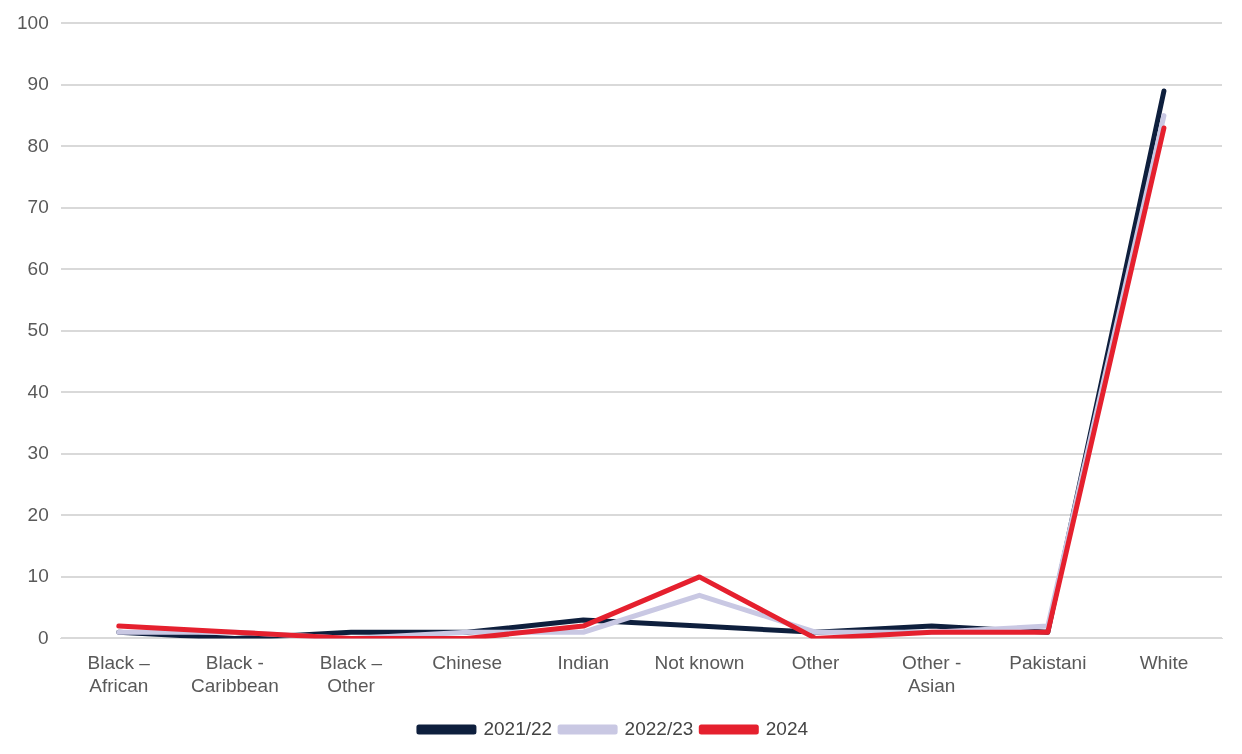 This screenshot has height=754, width=1242. I want to click on x-tick-label: Not known, so click(699, 663).